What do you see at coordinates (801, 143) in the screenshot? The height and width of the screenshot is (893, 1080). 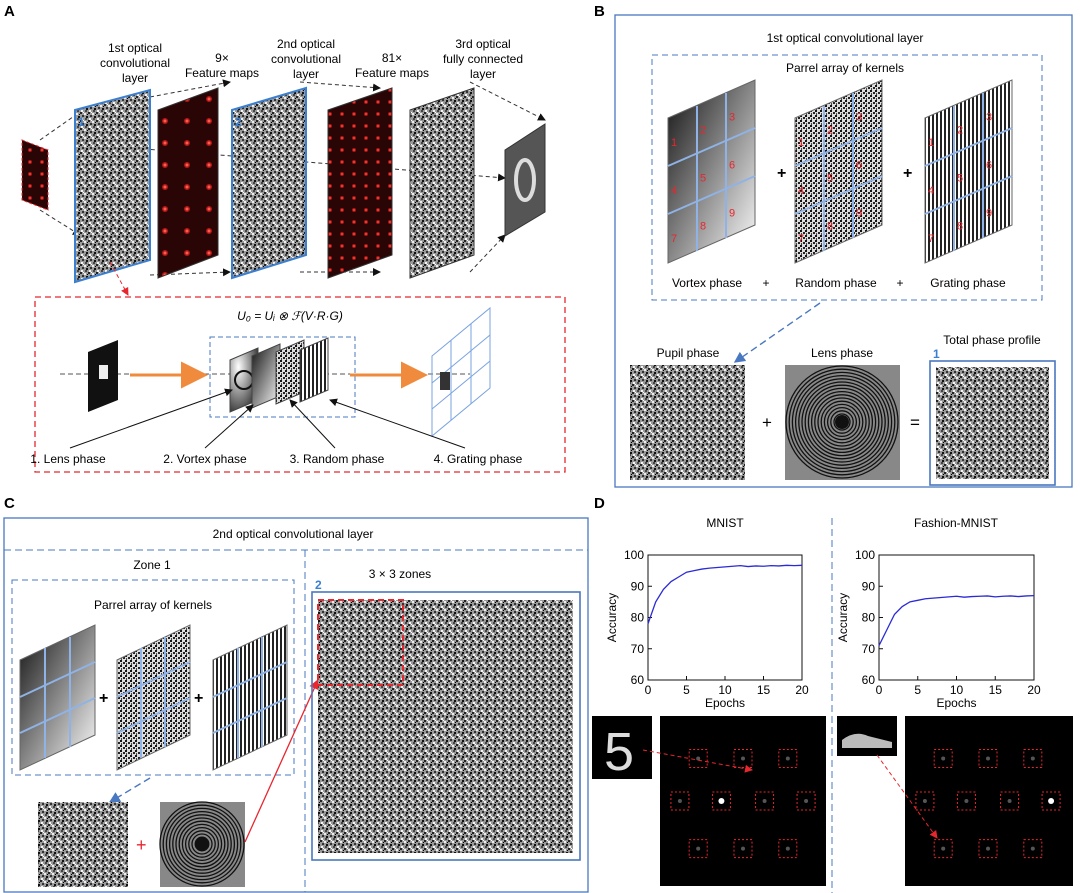 I see `kernel-number: 1` at bounding box center [801, 143].